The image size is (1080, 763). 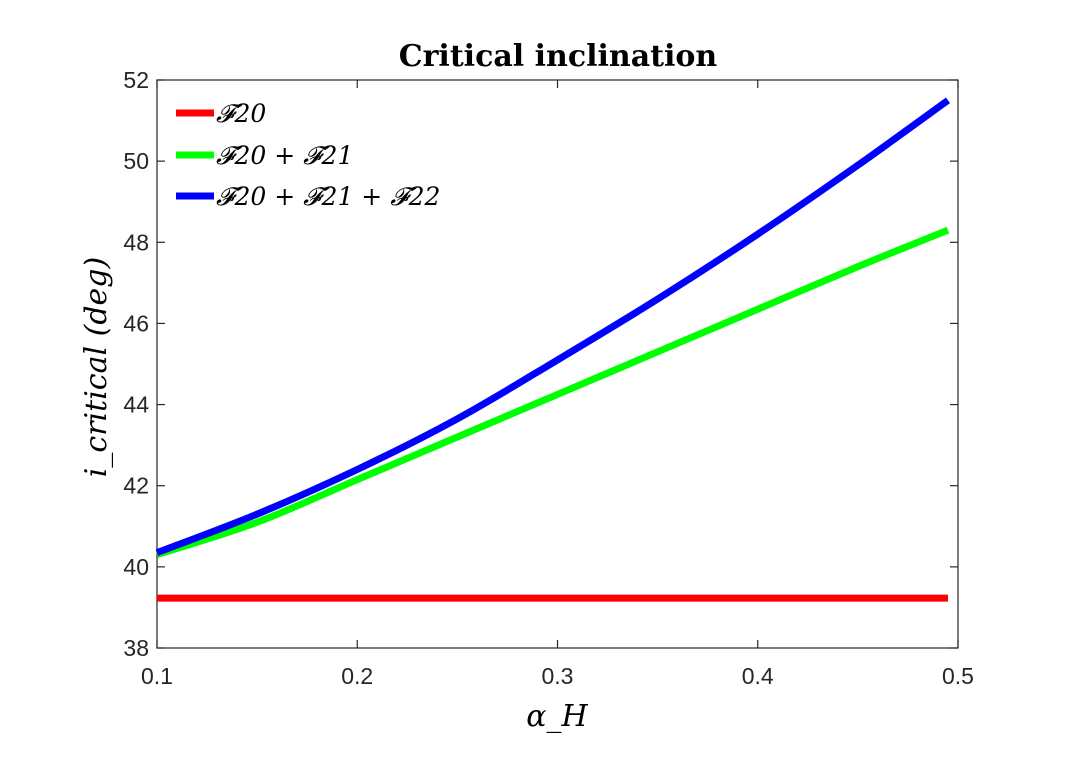 What do you see at coordinates (328, 196) in the screenshot?
I see `legend-label: 𝓕20 + 𝓕21 + 𝓕22` at bounding box center [328, 196].